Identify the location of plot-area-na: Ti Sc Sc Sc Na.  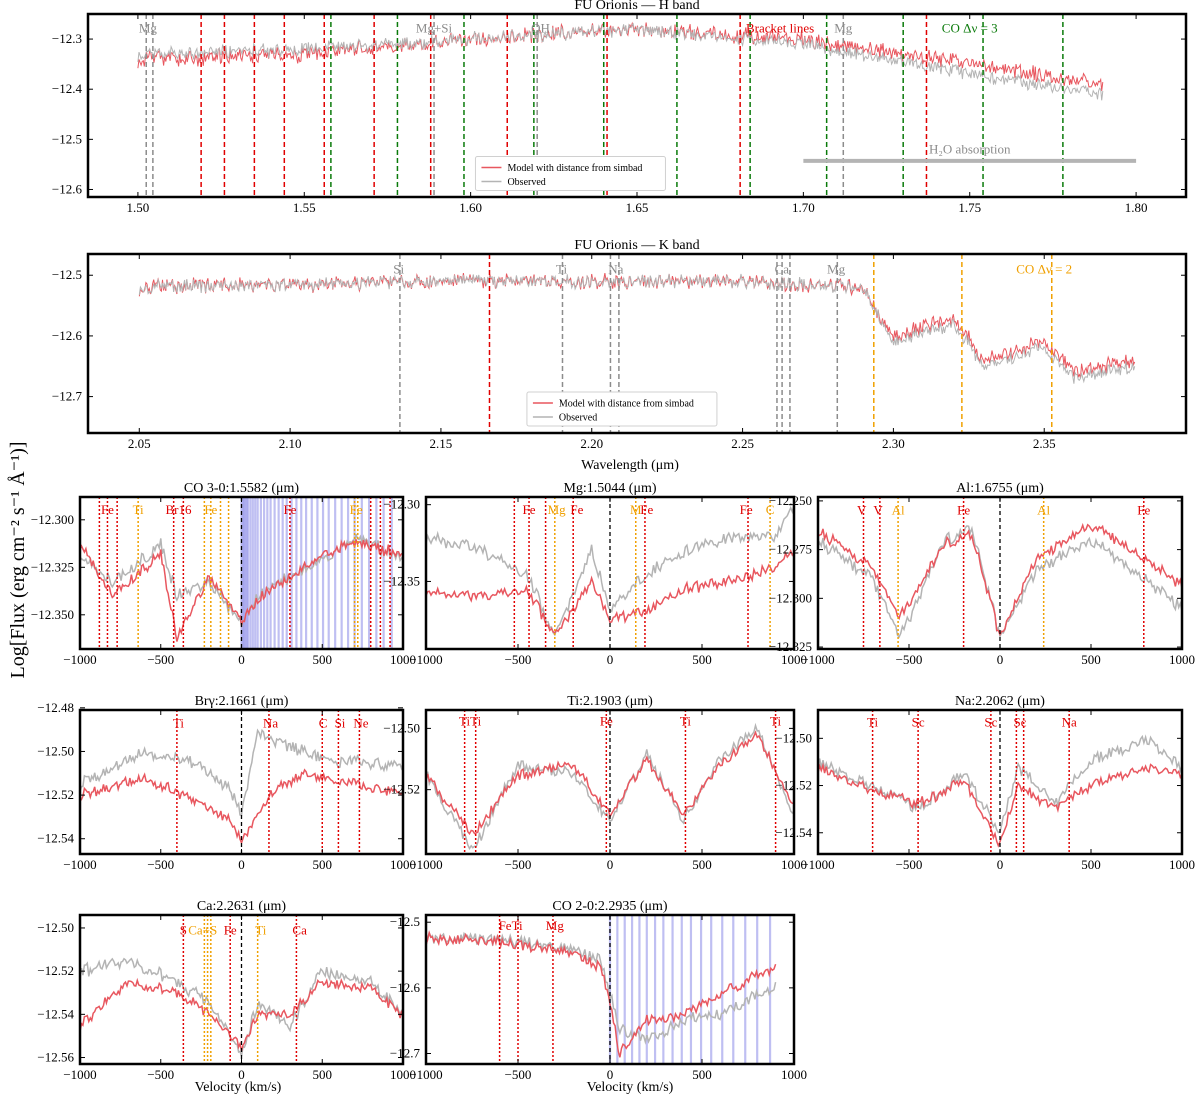
(1000, 782).